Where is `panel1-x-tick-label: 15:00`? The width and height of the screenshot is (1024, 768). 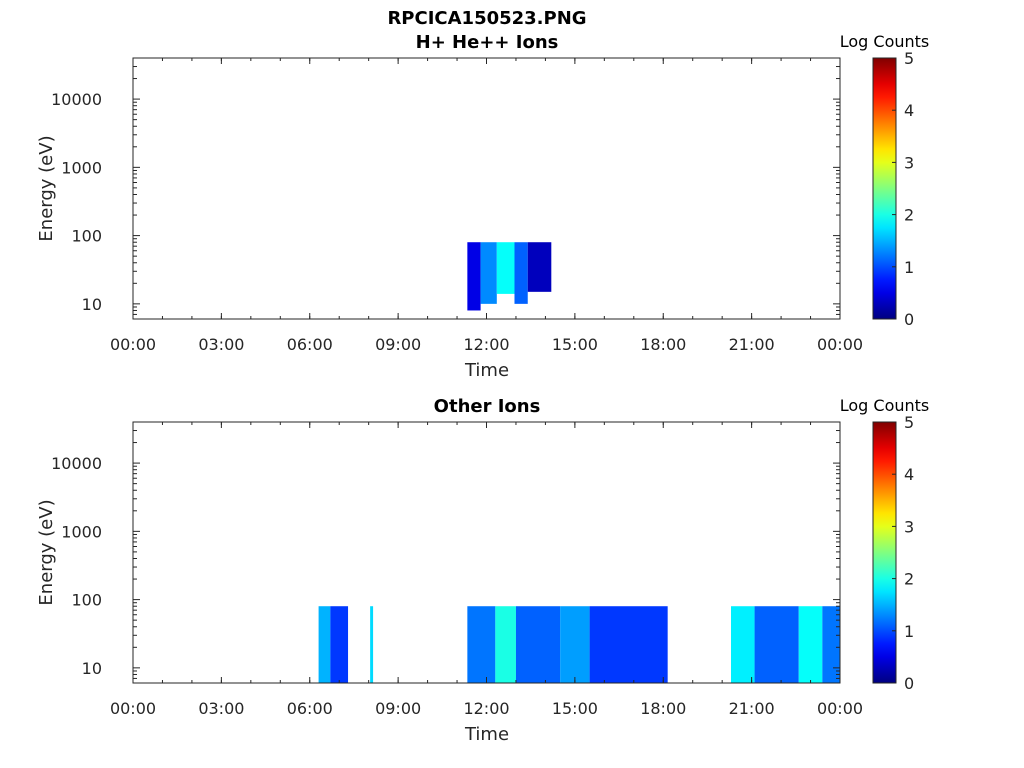 panel1-x-tick-label: 15:00 is located at coordinates (575, 344).